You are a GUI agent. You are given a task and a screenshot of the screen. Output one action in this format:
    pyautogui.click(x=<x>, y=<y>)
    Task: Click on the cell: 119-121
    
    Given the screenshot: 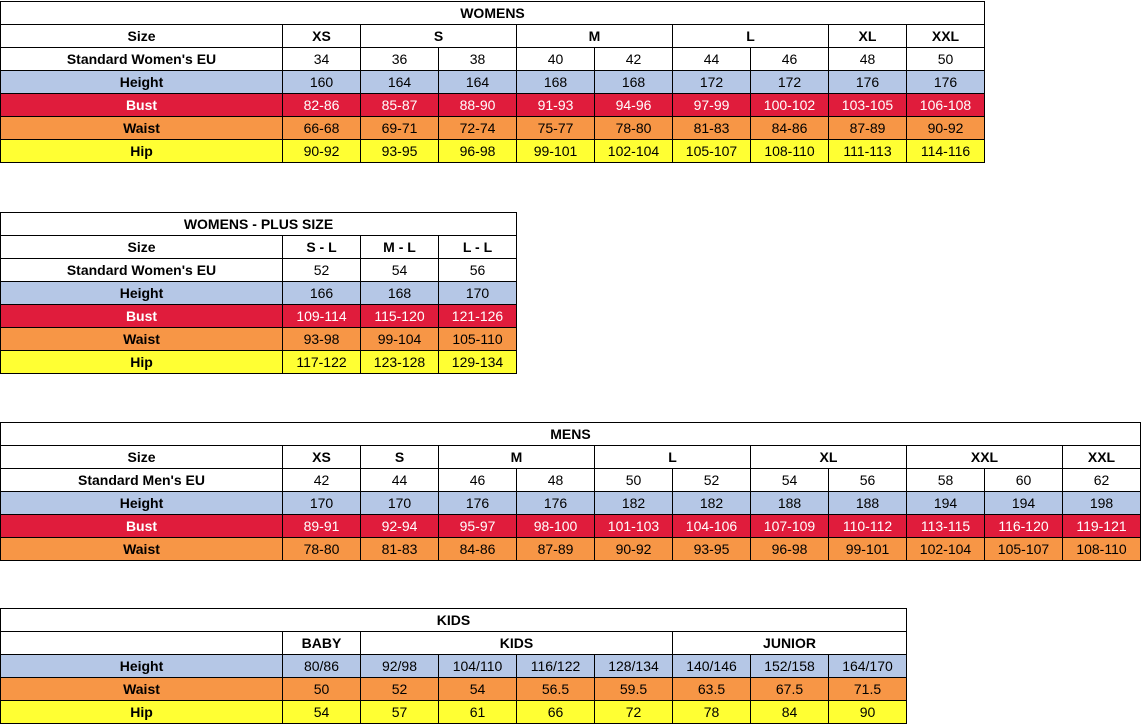 What is the action you would take?
    pyautogui.click(x=1101, y=526)
    